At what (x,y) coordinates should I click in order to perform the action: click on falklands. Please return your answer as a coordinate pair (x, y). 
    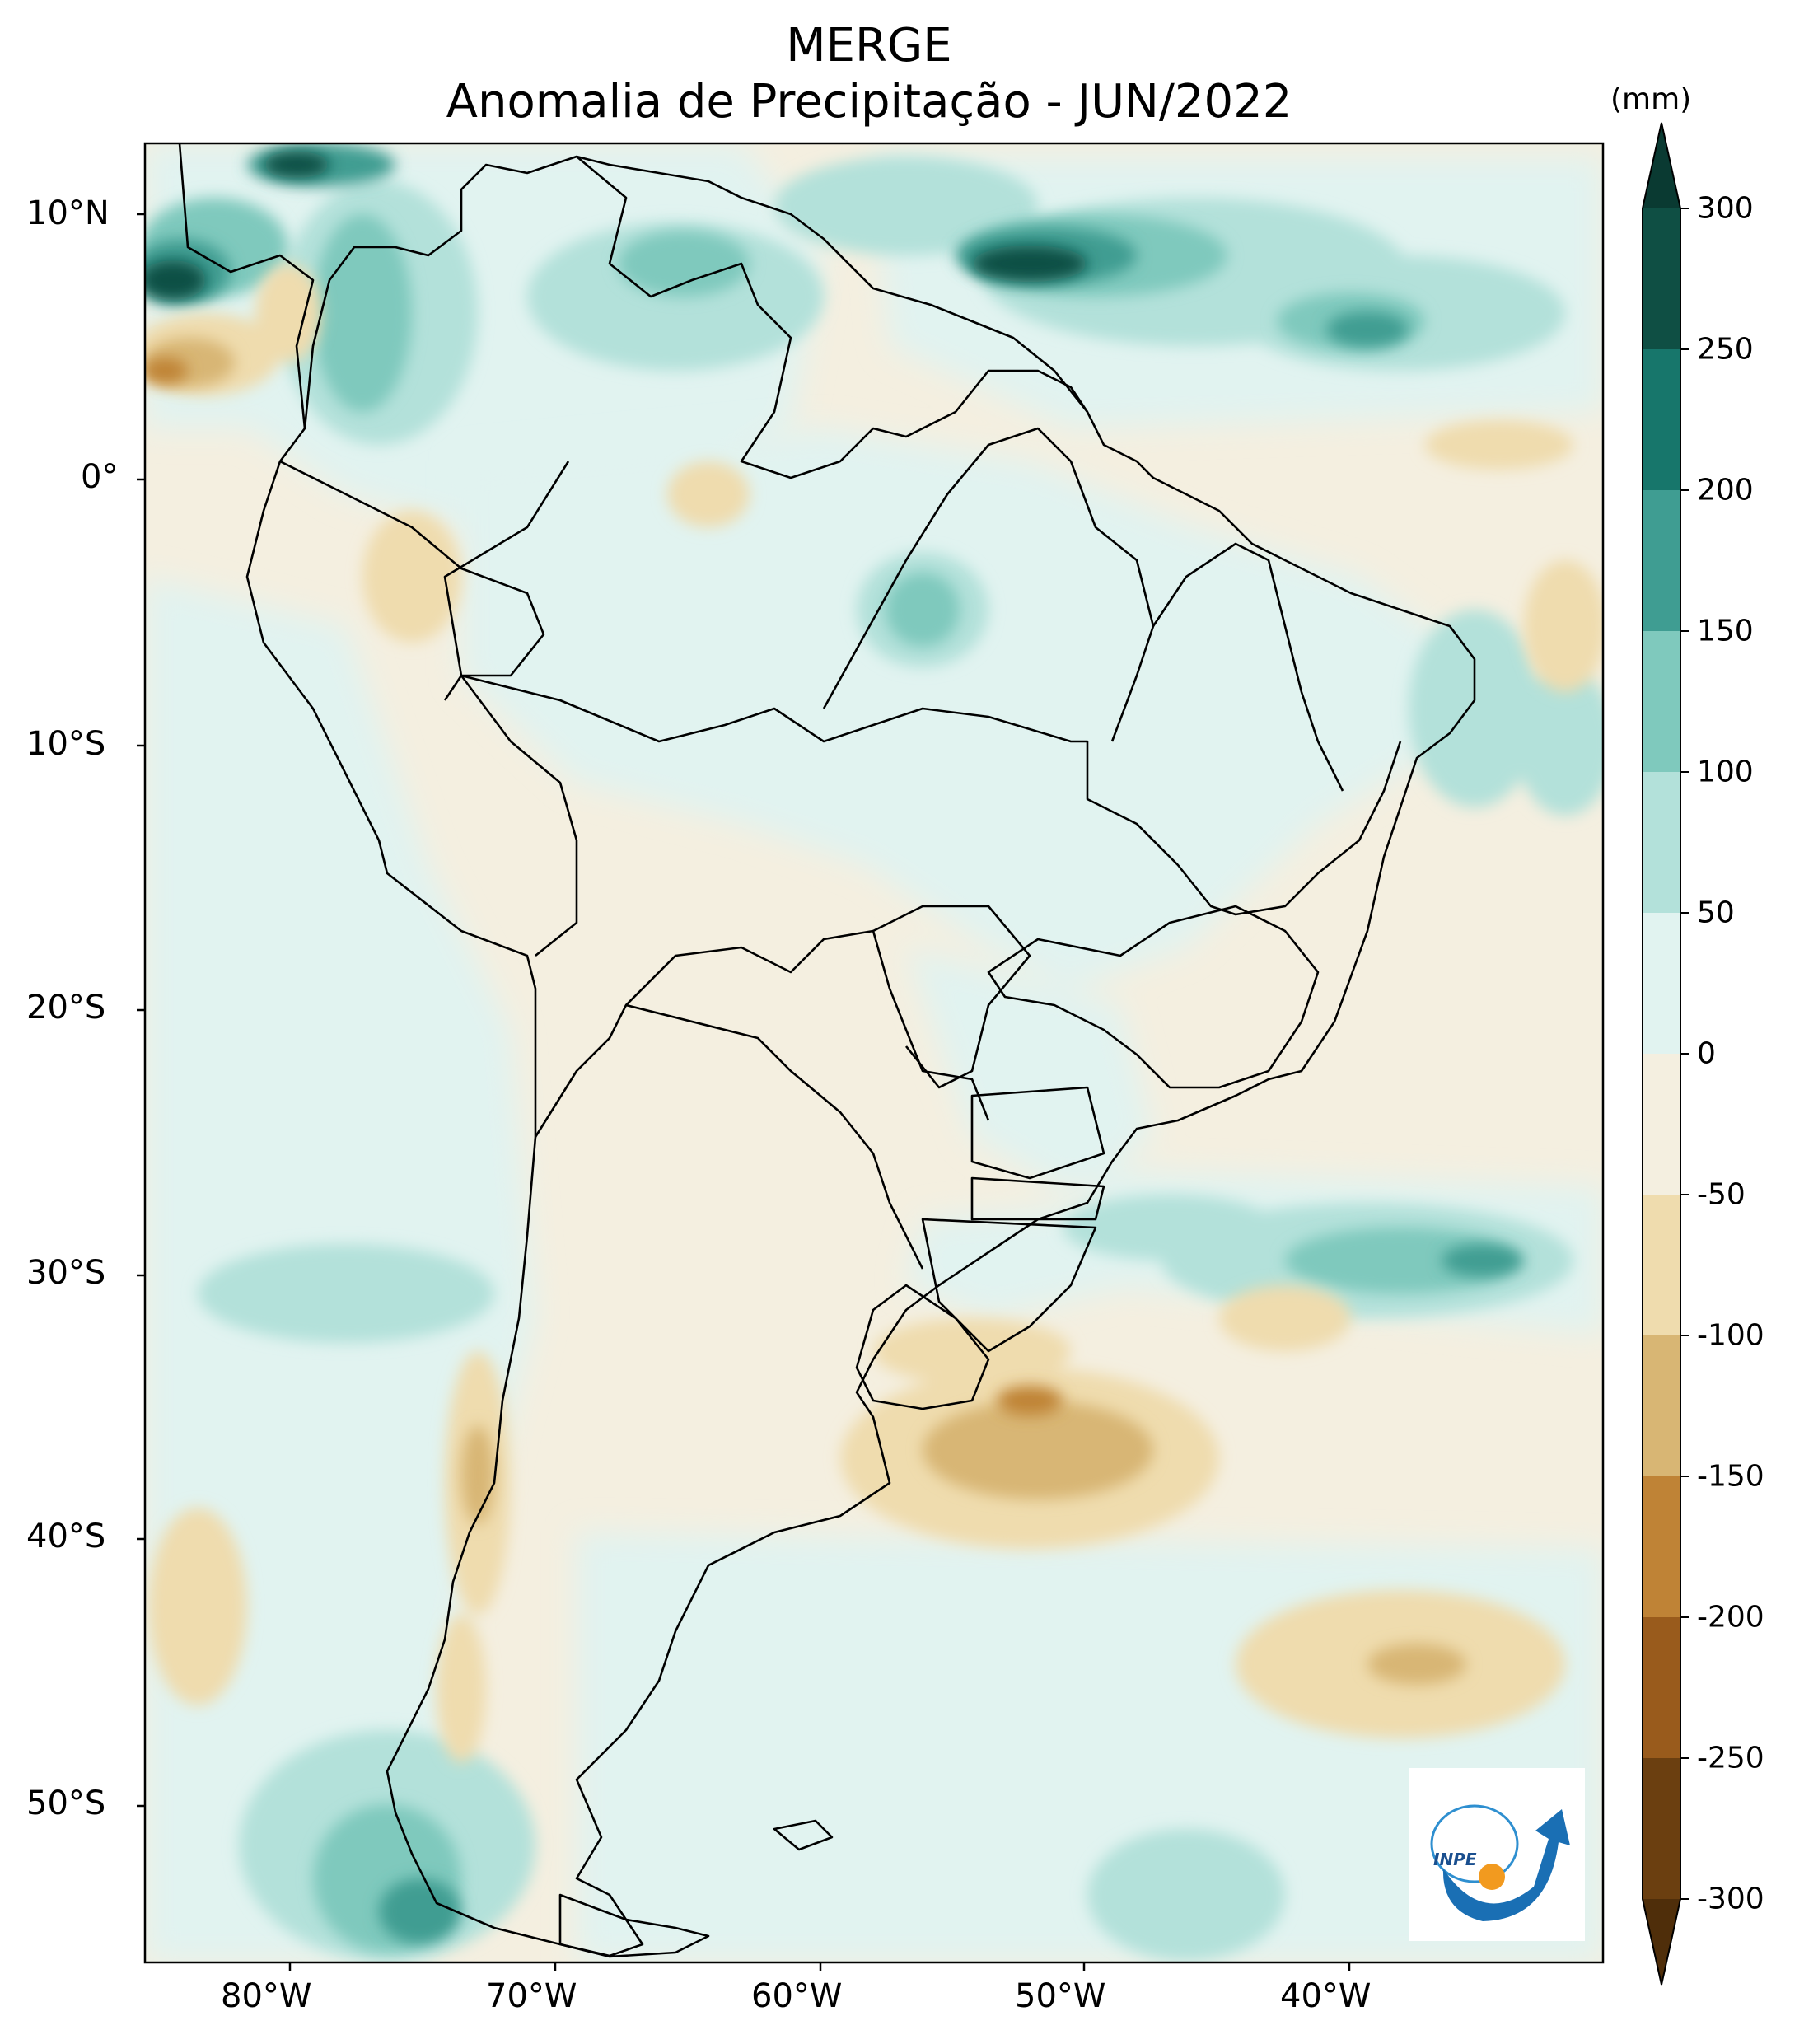
    Looking at the image, I should click on (803, 1835).